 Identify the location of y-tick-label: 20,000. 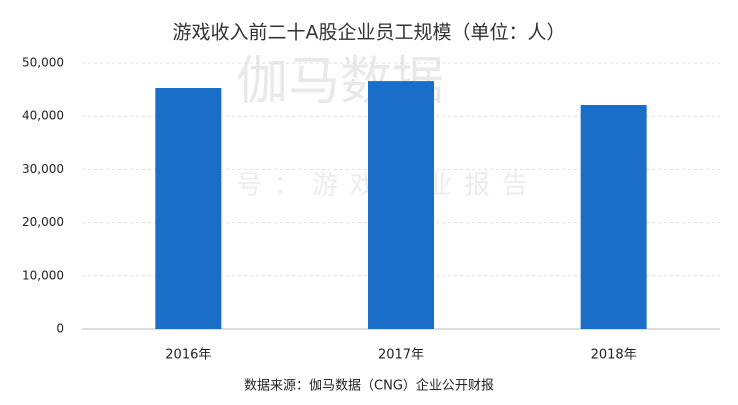
(43, 222).